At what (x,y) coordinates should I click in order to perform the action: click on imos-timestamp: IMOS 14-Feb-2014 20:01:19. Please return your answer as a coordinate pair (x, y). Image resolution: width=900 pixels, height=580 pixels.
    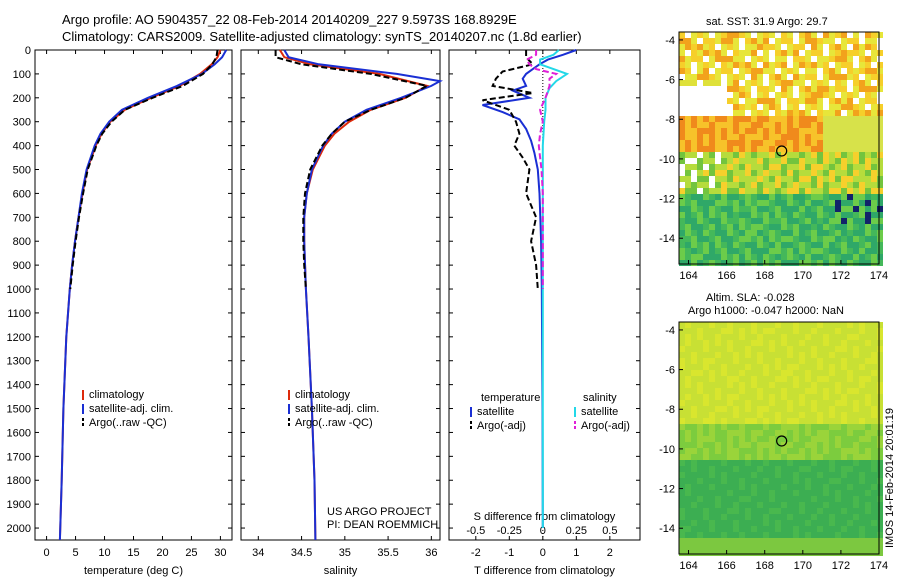
    Looking at the image, I should click on (890, 477).